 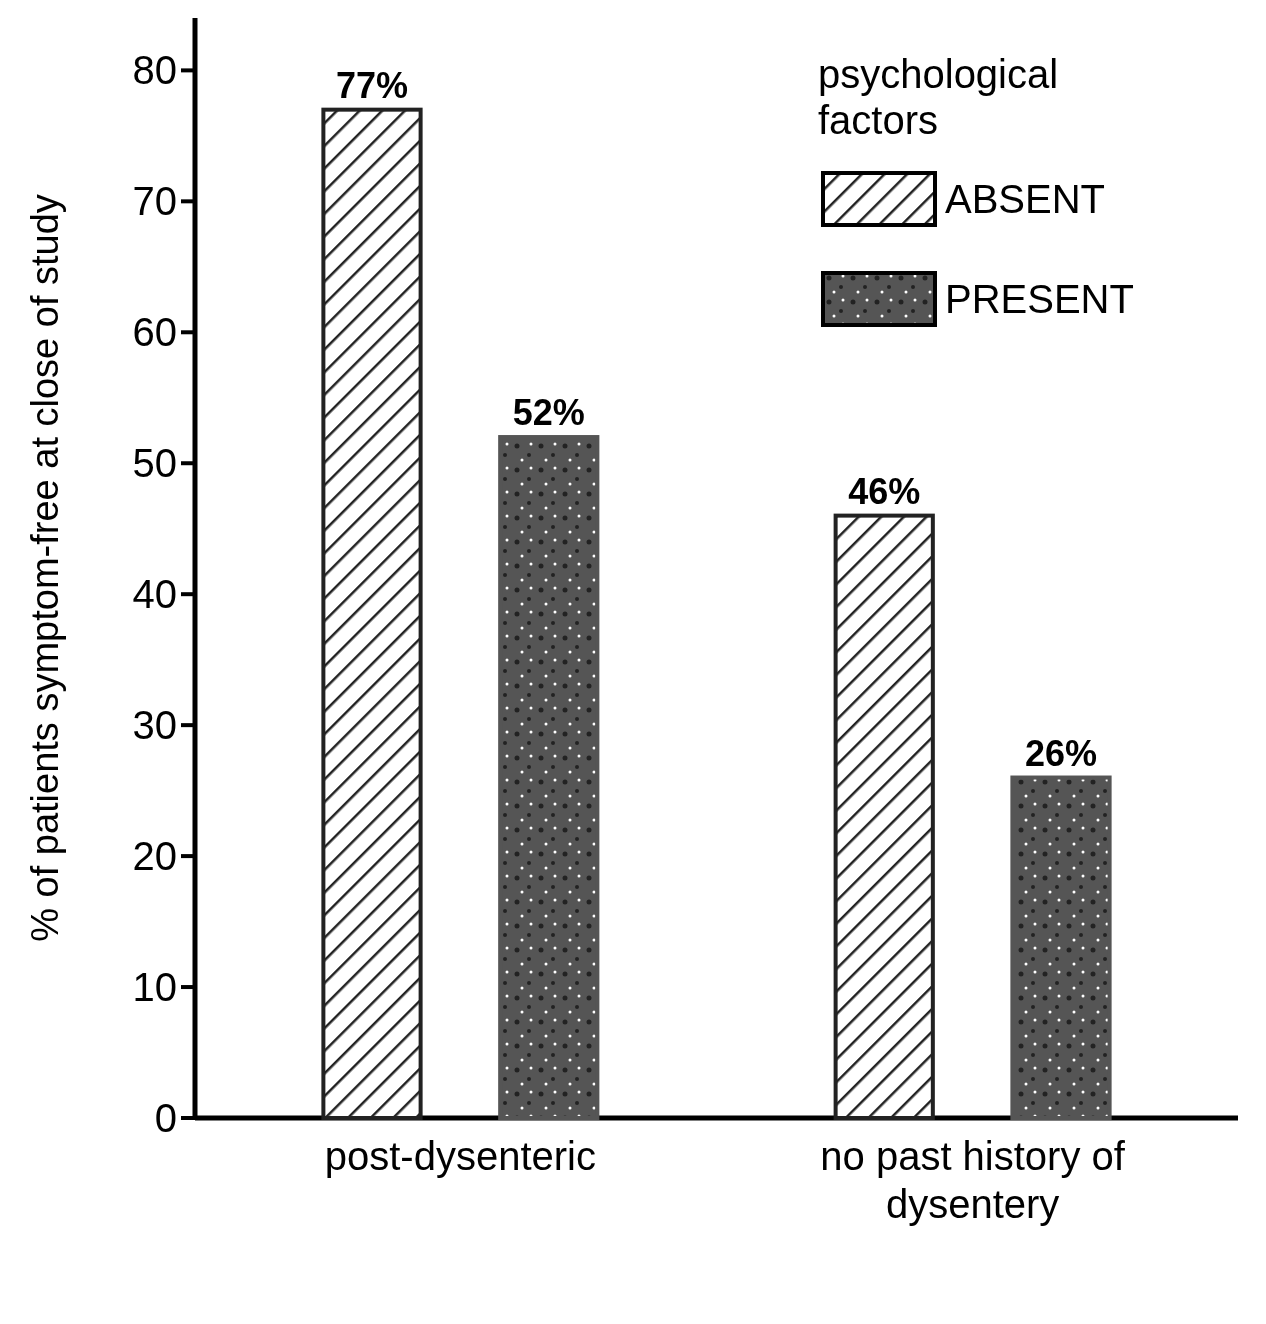 I want to click on data-label: 26%, so click(x=1061, y=753).